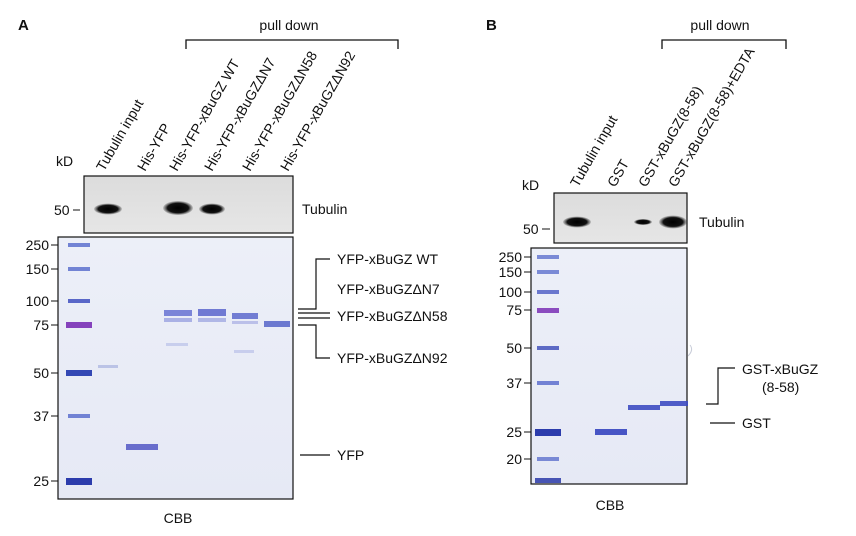 The height and width of the screenshot is (536, 856). Describe the element at coordinates (79, 364) in the screenshot. I see `panel-a-marker-ladder` at that location.